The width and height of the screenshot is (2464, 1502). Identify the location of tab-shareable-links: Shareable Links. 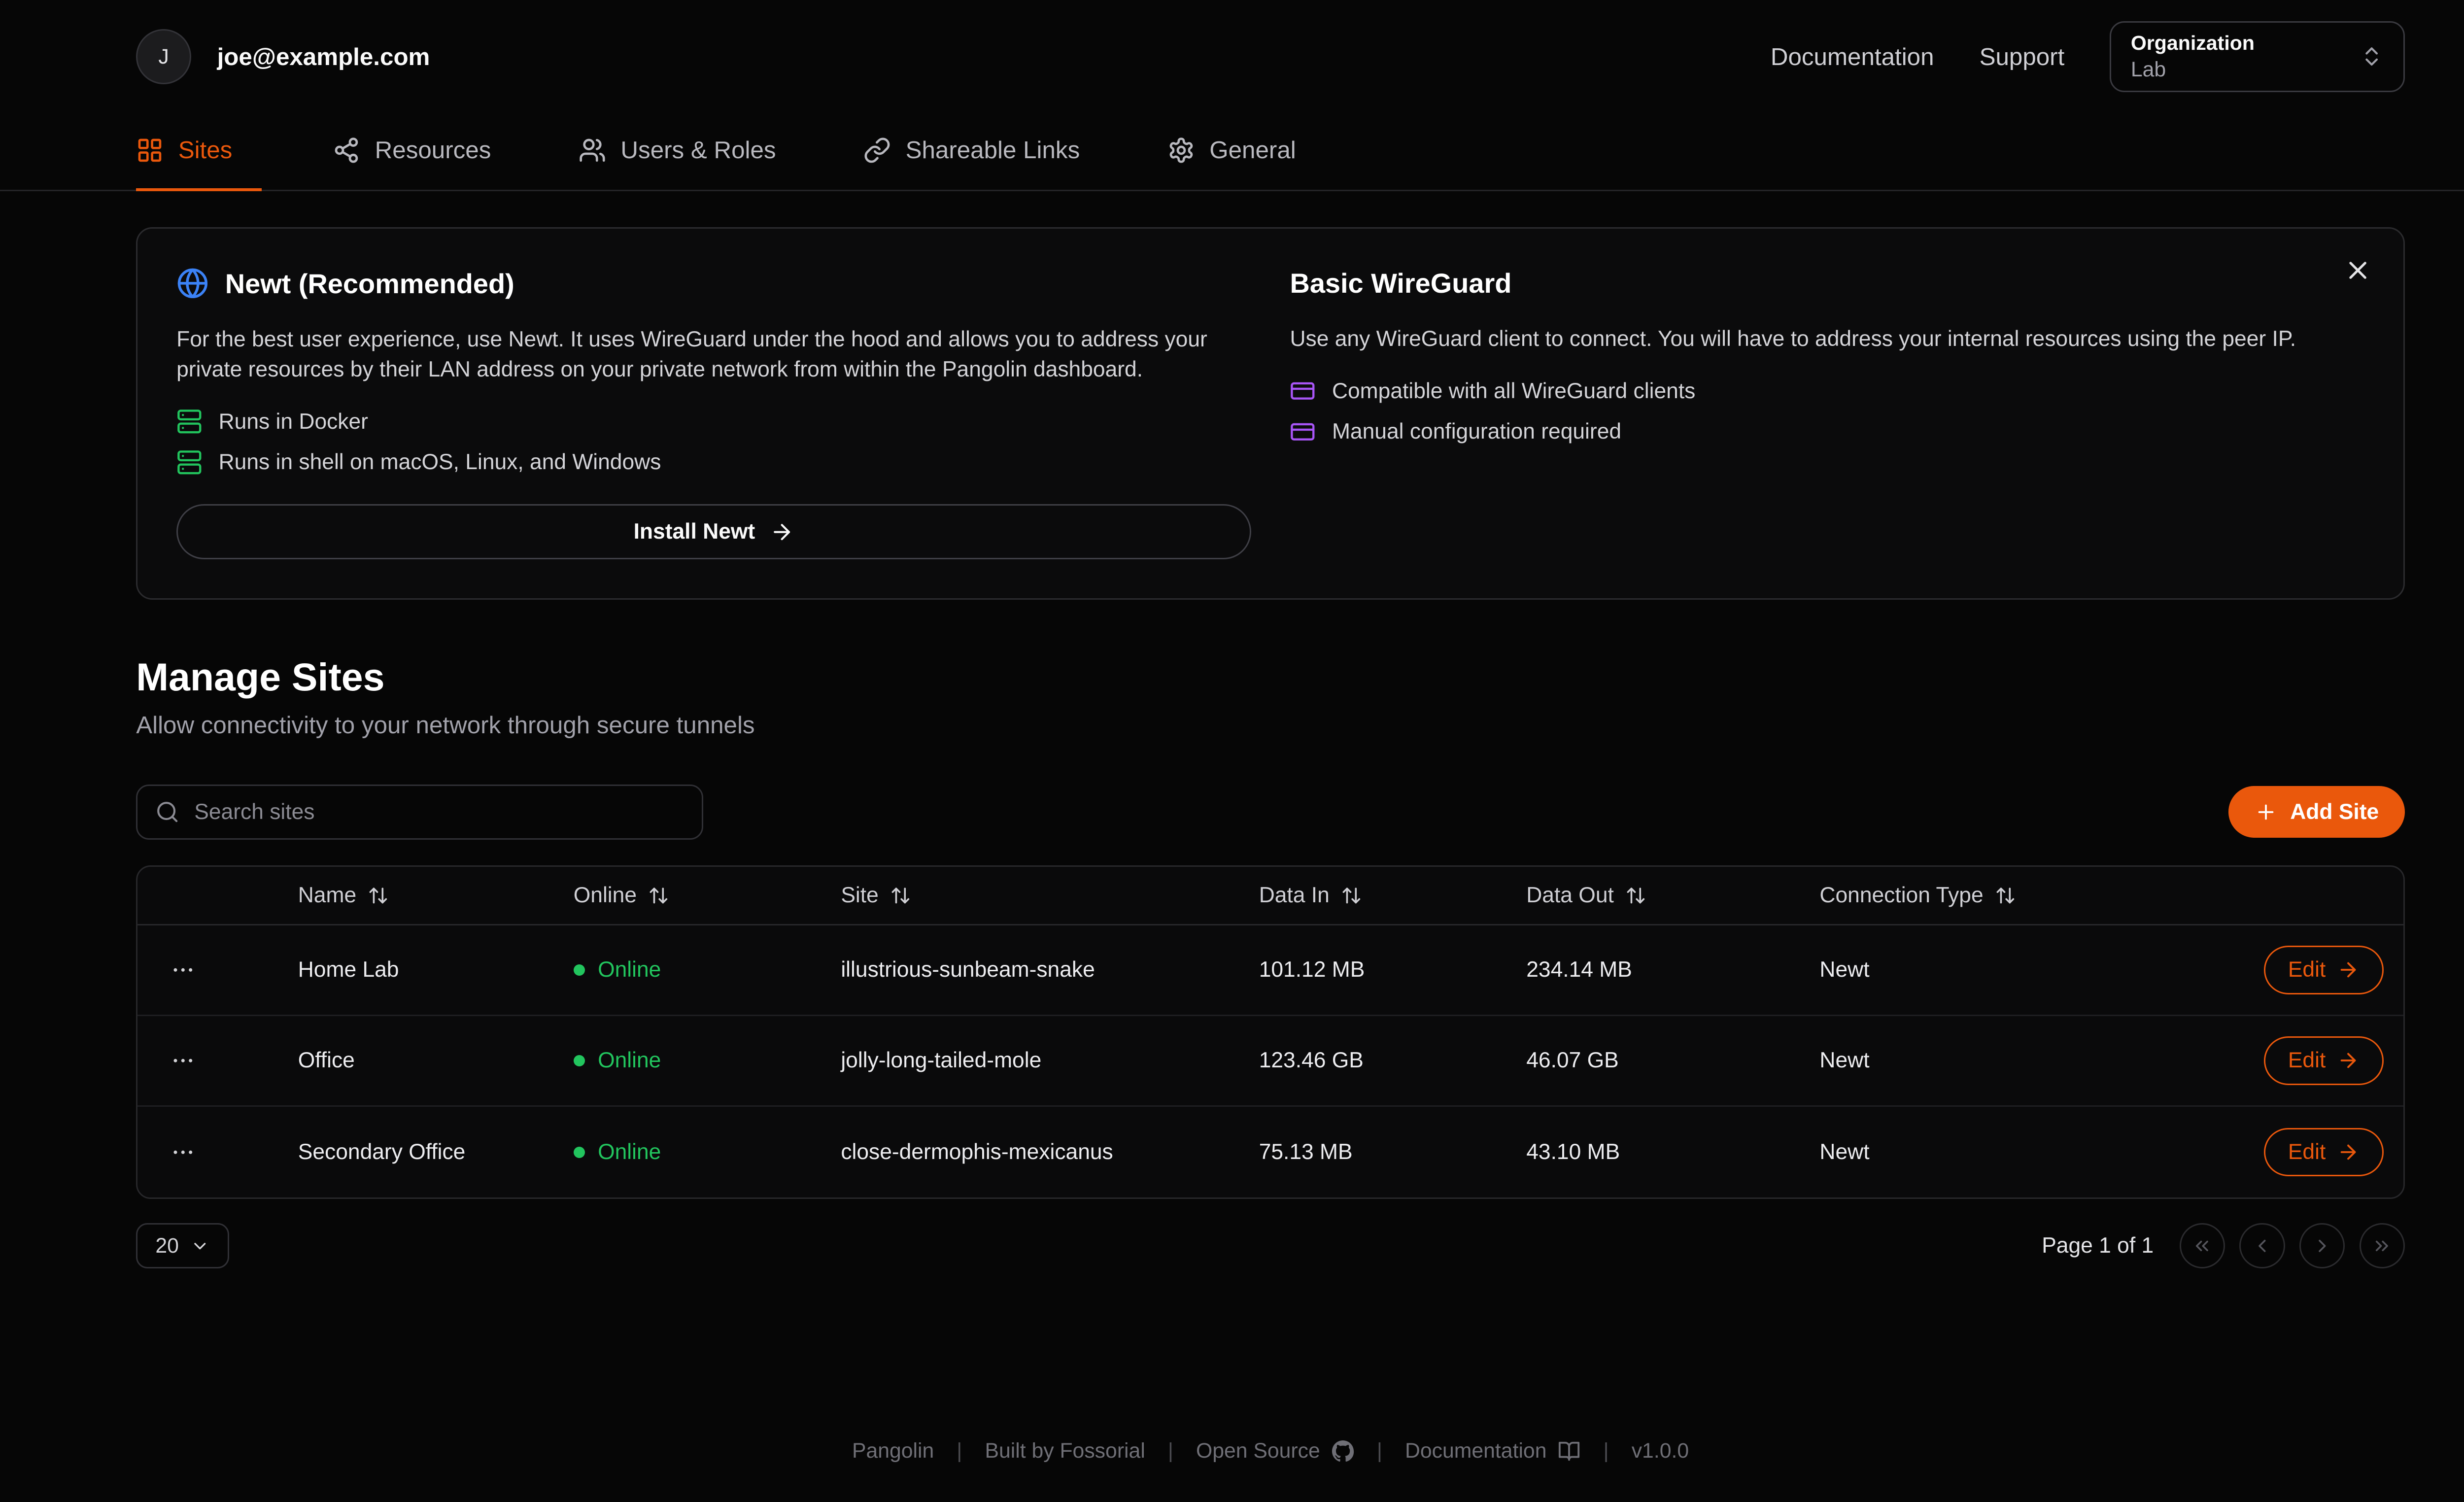
(979, 158).